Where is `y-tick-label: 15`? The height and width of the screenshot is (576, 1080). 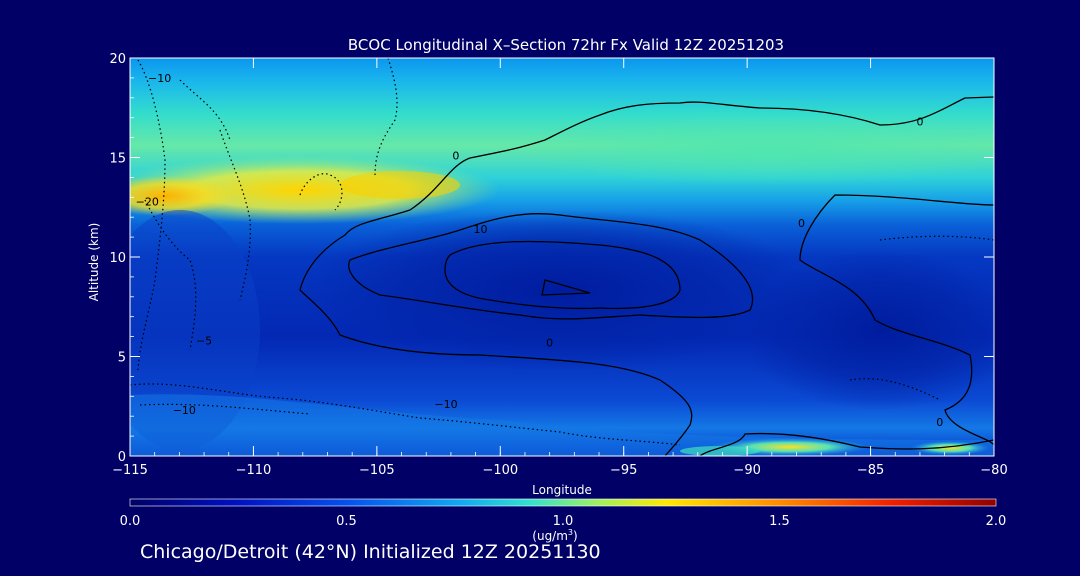 y-tick-label: 15 is located at coordinates (117, 159).